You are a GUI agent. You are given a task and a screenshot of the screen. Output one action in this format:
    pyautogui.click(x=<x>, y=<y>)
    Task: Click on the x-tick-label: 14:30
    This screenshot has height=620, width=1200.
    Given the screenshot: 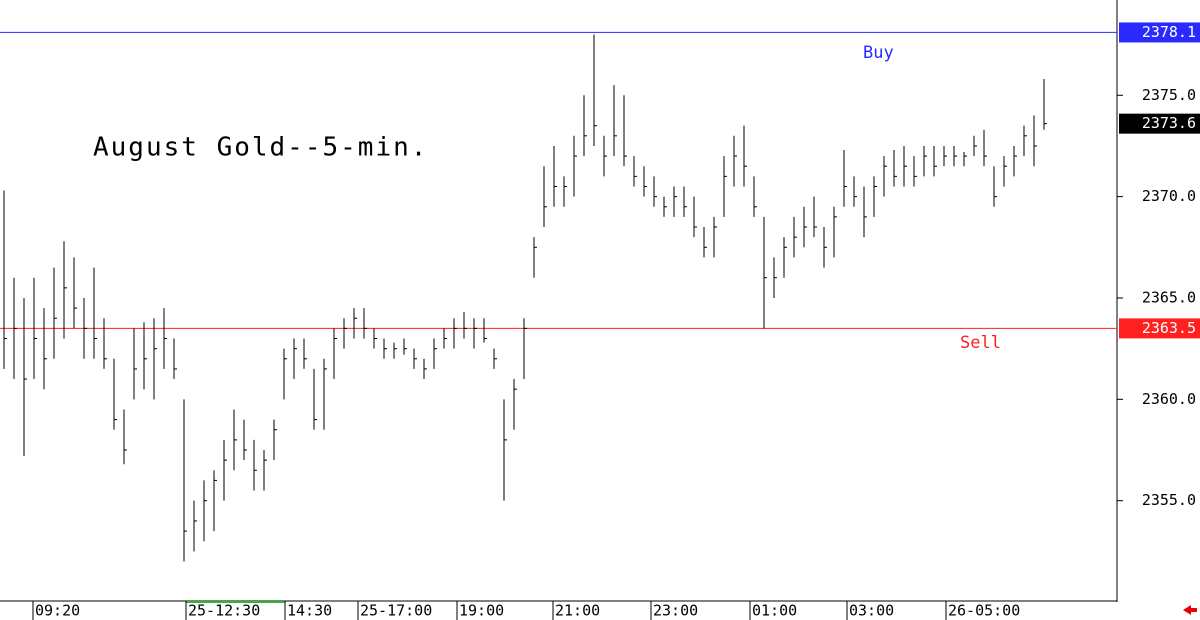 What is the action you would take?
    pyautogui.click(x=309, y=611)
    